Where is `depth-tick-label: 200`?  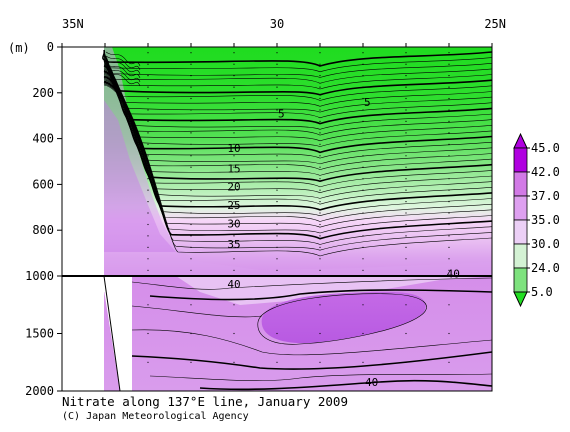 depth-tick-label: 200 is located at coordinates (43, 93).